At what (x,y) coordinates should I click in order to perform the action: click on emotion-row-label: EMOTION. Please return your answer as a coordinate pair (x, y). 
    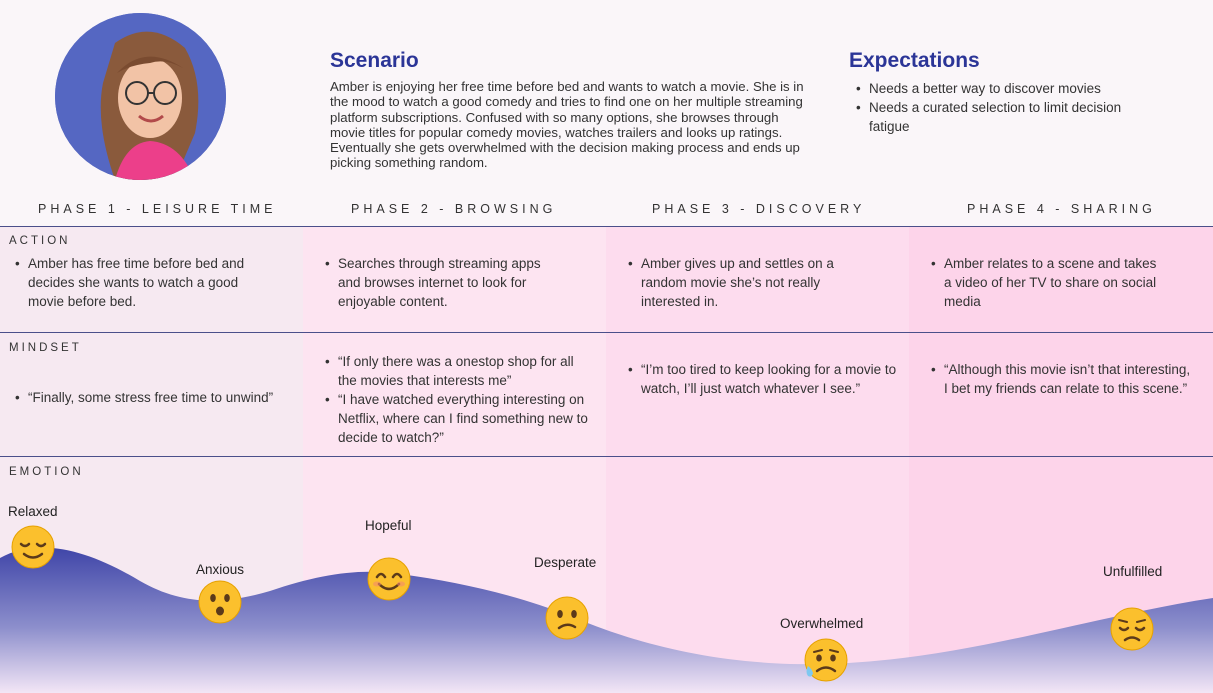
    Looking at the image, I should click on (46, 472).